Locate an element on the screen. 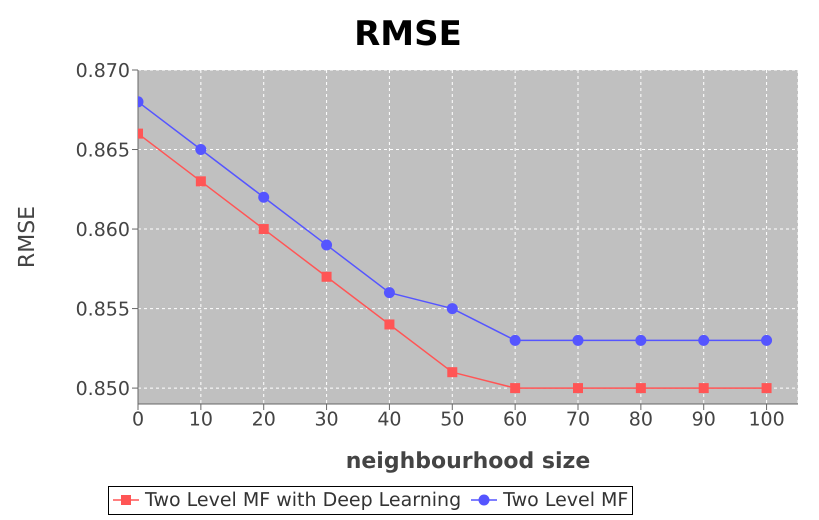  y-tick-label: 0.855 is located at coordinates (103, 309).